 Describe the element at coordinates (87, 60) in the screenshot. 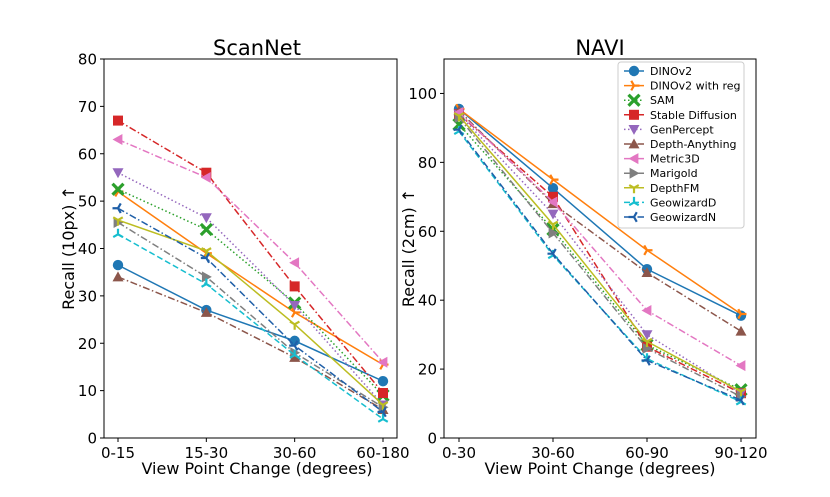

I see `scannet-y-tick-label: 80` at that location.